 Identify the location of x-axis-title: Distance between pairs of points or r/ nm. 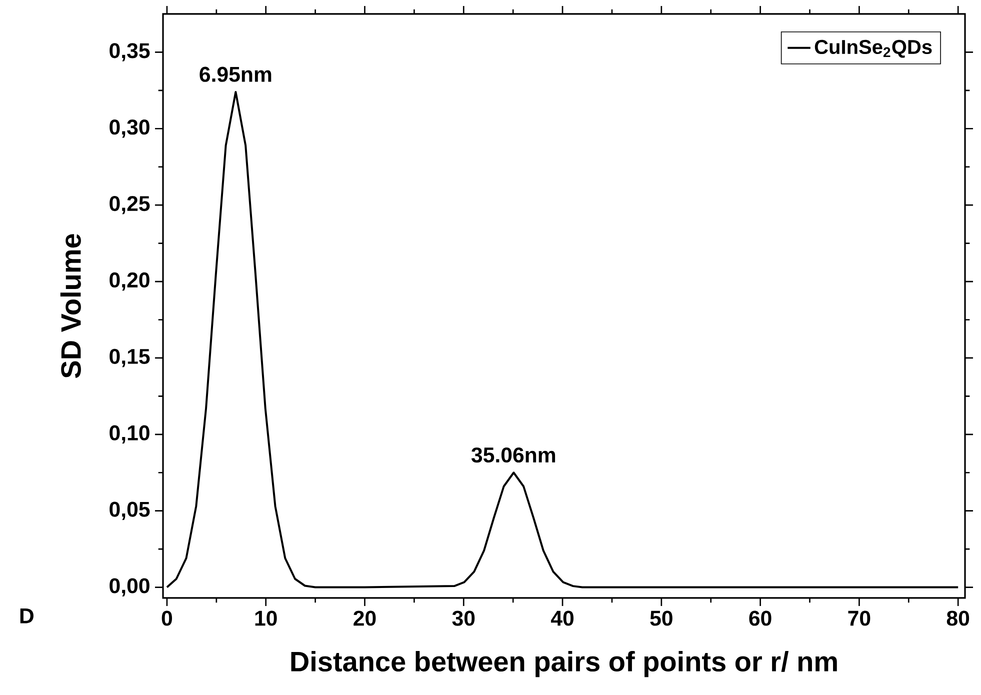
(564, 664).